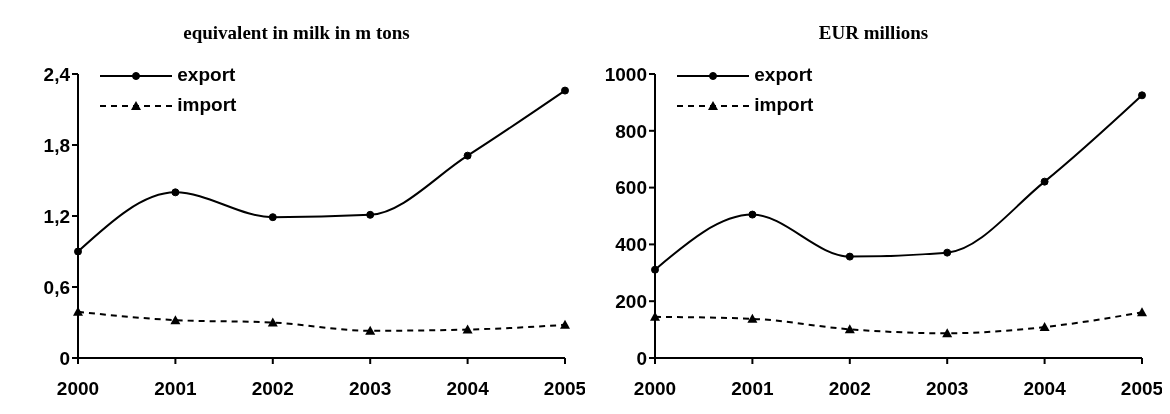 The height and width of the screenshot is (414, 1170). I want to click on y-tick-label: 1,2, so click(56, 216).